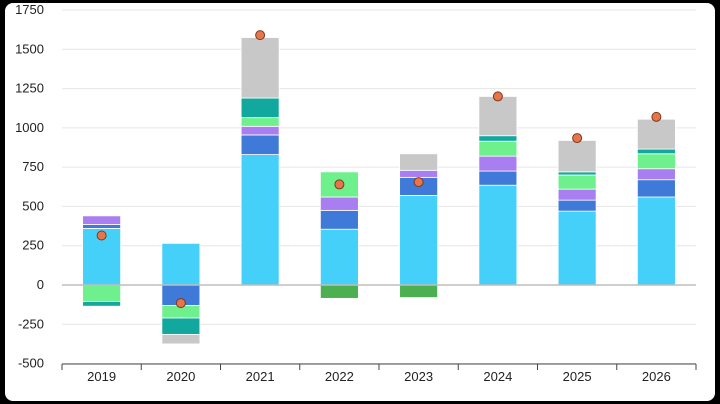 Image resolution: width=720 pixels, height=404 pixels. Describe the element at coordinates (339, 376) in the screenshot. I see `x-tick-label: 2022` at that location.